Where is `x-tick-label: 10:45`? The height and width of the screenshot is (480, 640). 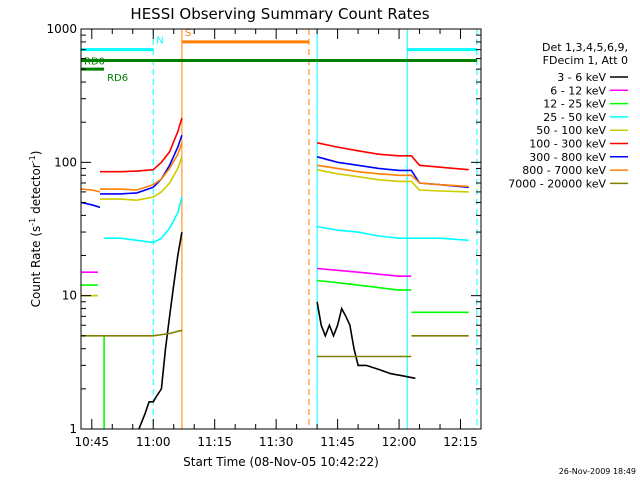
x-tick-label: 10:45 is located at coordinates (91, 442).